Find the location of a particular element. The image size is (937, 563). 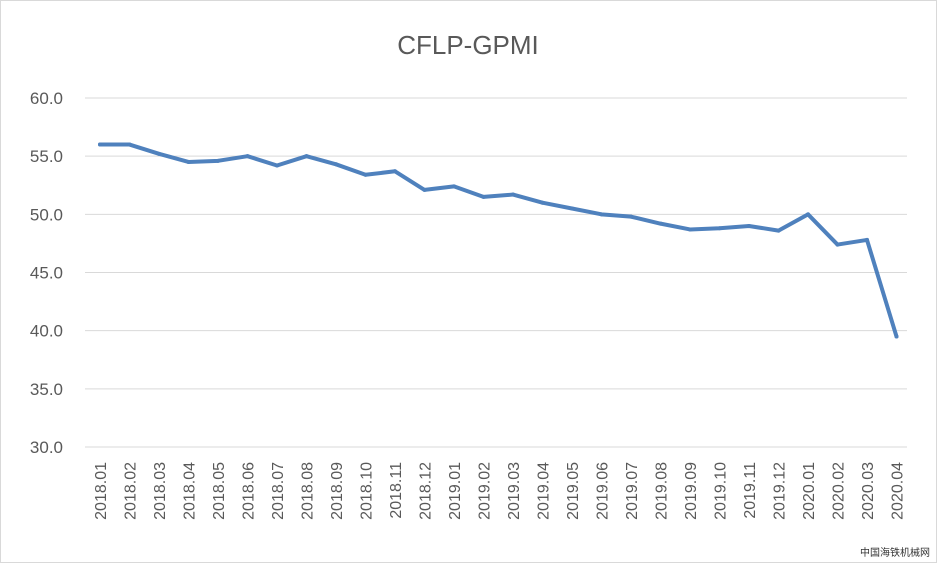

y-tick-label: 35.0 is located at coordinates (46, 389).